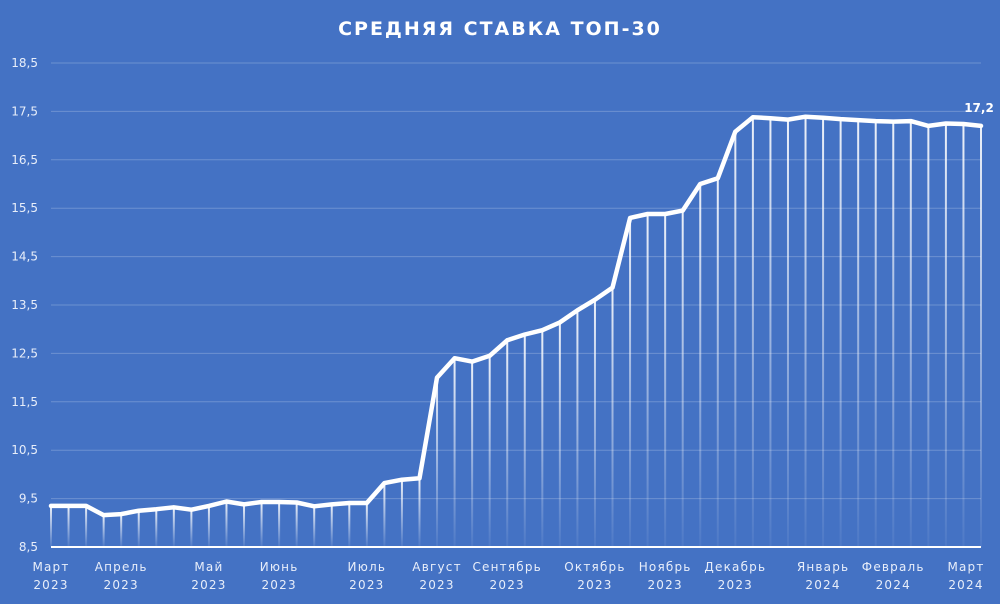 This screenshot has height=604, width=1000. Describe the element at coordinates (208, 567) in the screenshot. I see `x-tick-month: Май` at that location.